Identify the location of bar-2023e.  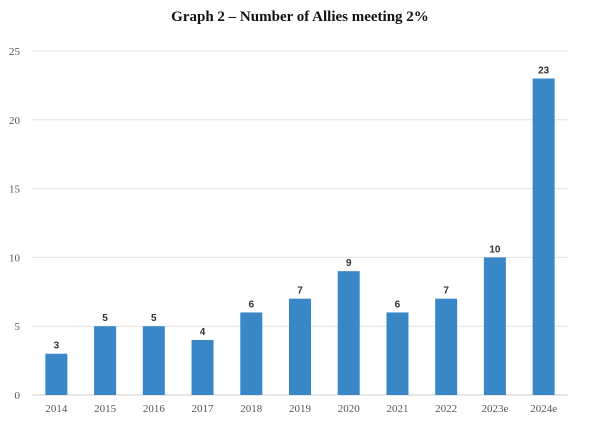
(494, 326).